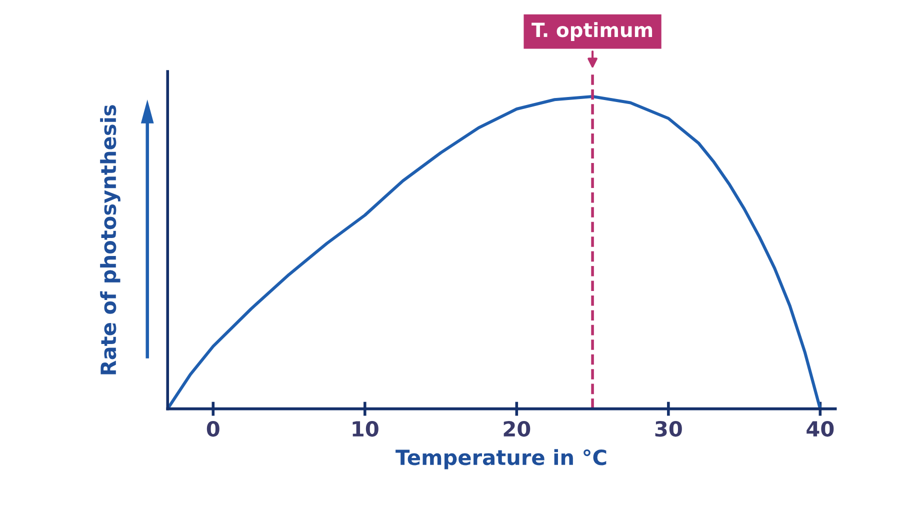  What do you see at coordinates (668, 428) in the screenshot?
I see `x-tick-label: 30` at bounding box center [668, 428].